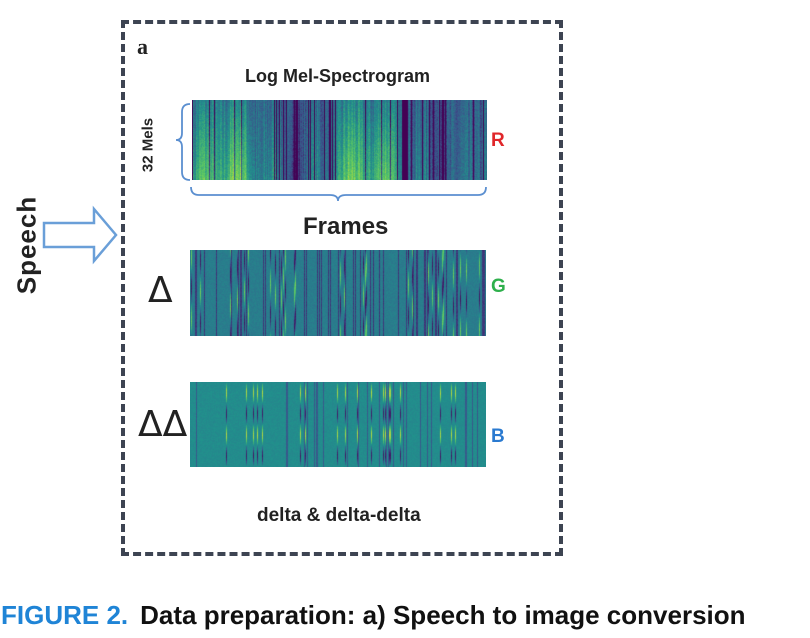  Describe the element at coordinates (339, 515) in the screenshot. I see `delta-caption: delta & delta-delta` at that location.